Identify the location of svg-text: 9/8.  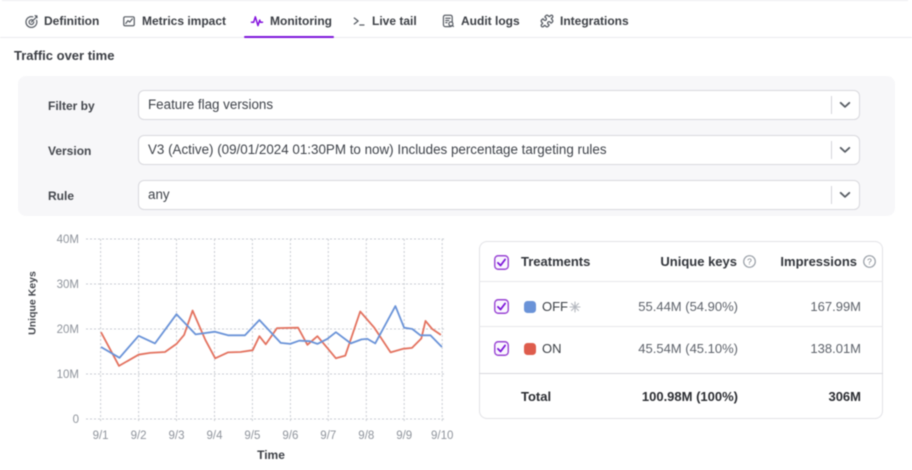
(366, 436).